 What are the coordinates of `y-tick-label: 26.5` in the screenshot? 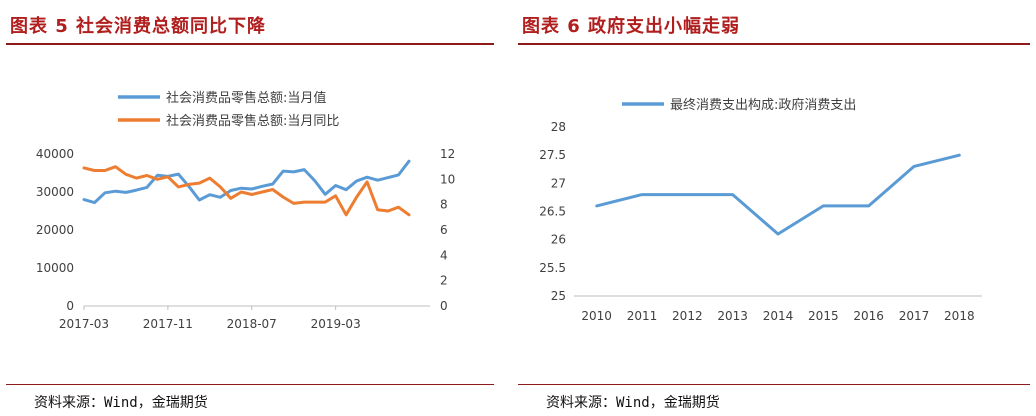 It's located at (552, 212).